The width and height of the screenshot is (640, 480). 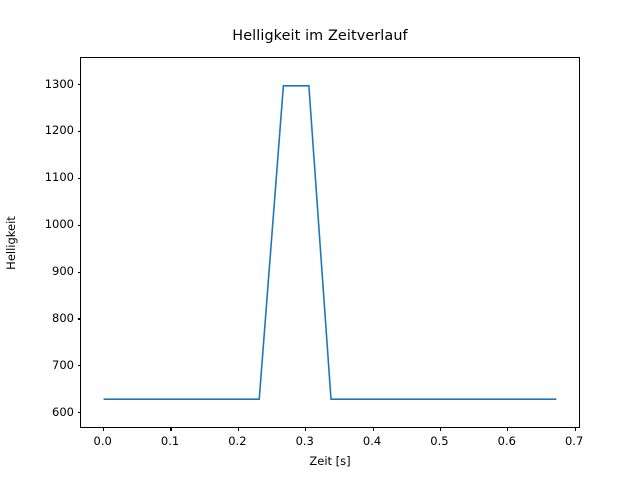 I want to click on x-tick-label: 0.4, so click(x=372, y=441).